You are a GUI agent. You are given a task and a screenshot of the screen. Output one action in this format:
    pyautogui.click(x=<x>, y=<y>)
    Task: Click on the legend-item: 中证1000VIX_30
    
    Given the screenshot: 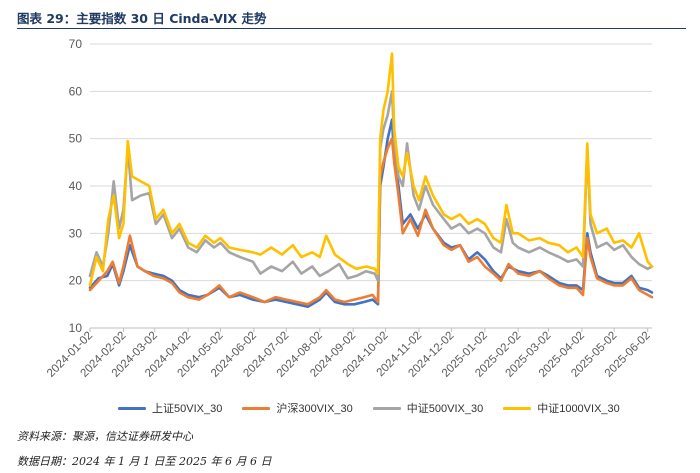 What is the action you would take?
    pyautogui.click(x=561, y=408)
    